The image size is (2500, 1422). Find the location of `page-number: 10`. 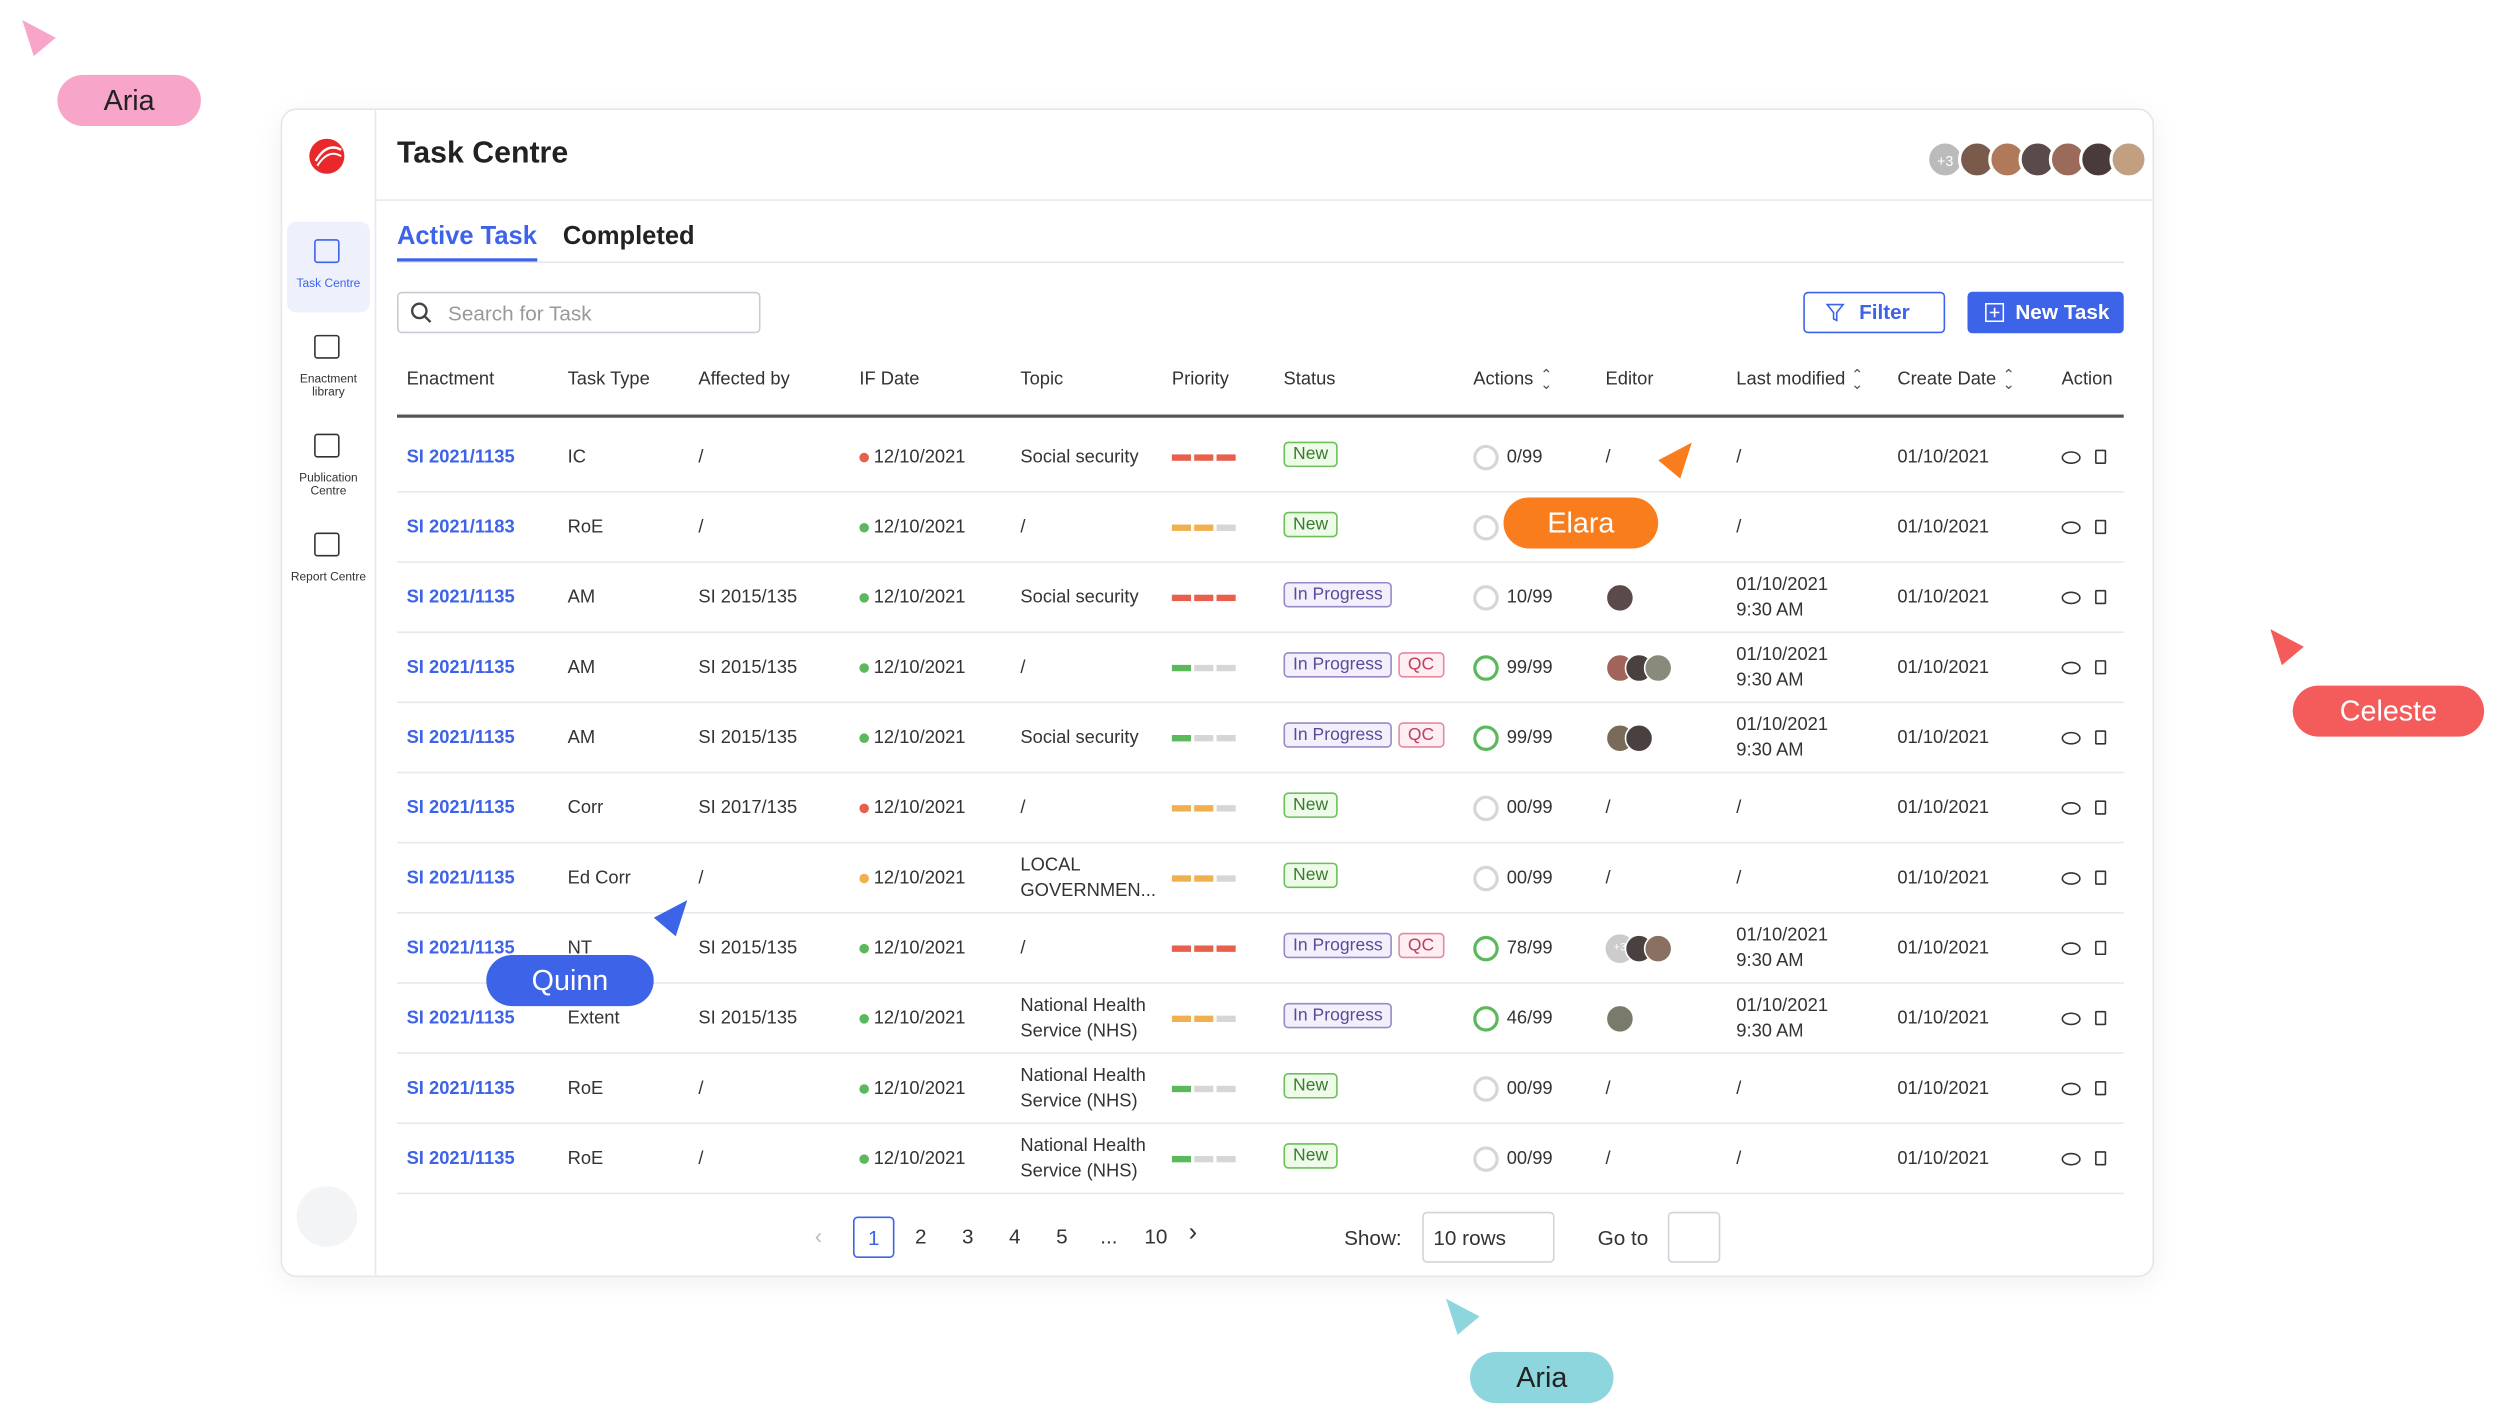

page-number: 10 is located at coordinates (1156, 1236).